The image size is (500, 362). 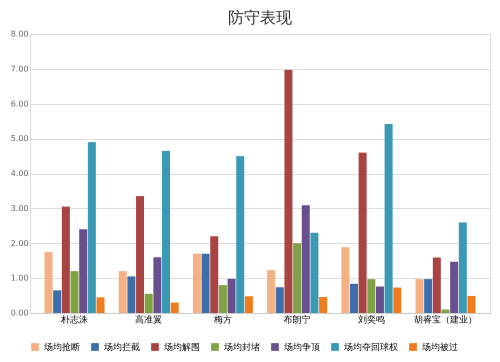 I want to click on y-tick-label: 1.00, so click(x=19, y=278).